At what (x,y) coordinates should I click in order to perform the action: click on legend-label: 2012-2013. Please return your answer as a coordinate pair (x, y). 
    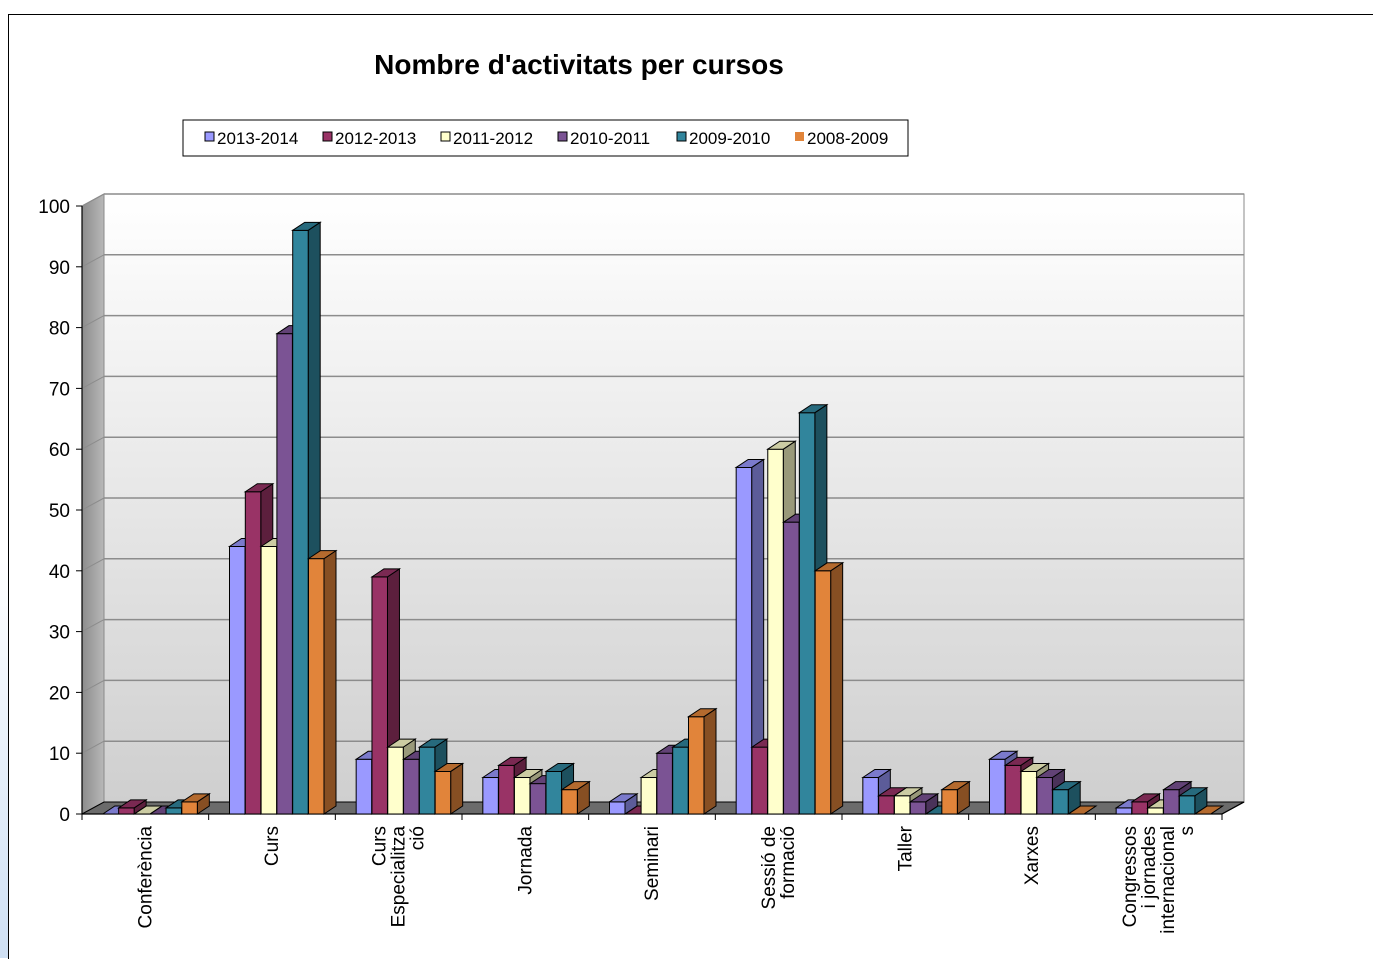
    Looking at the image, I should click on (375, 138).